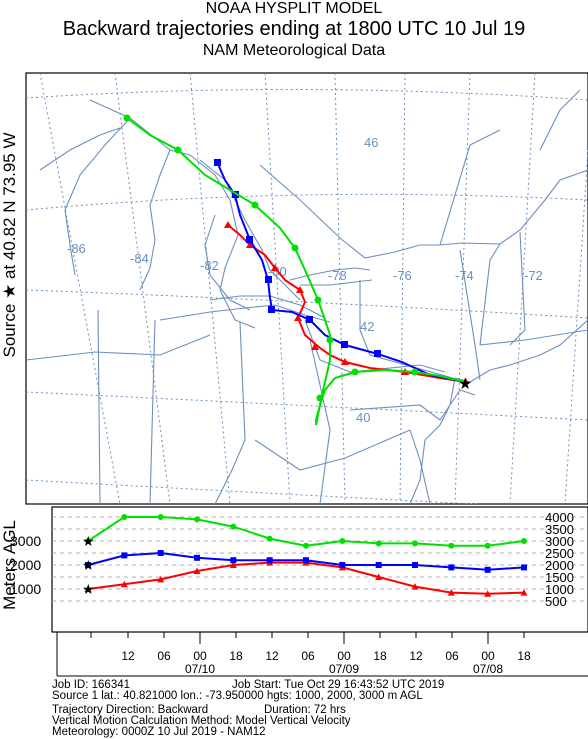  What do you see at coordinates (559, 553) in the screenshot?
I see `right-tick-label: 2500` at bounding box center [559, 553].